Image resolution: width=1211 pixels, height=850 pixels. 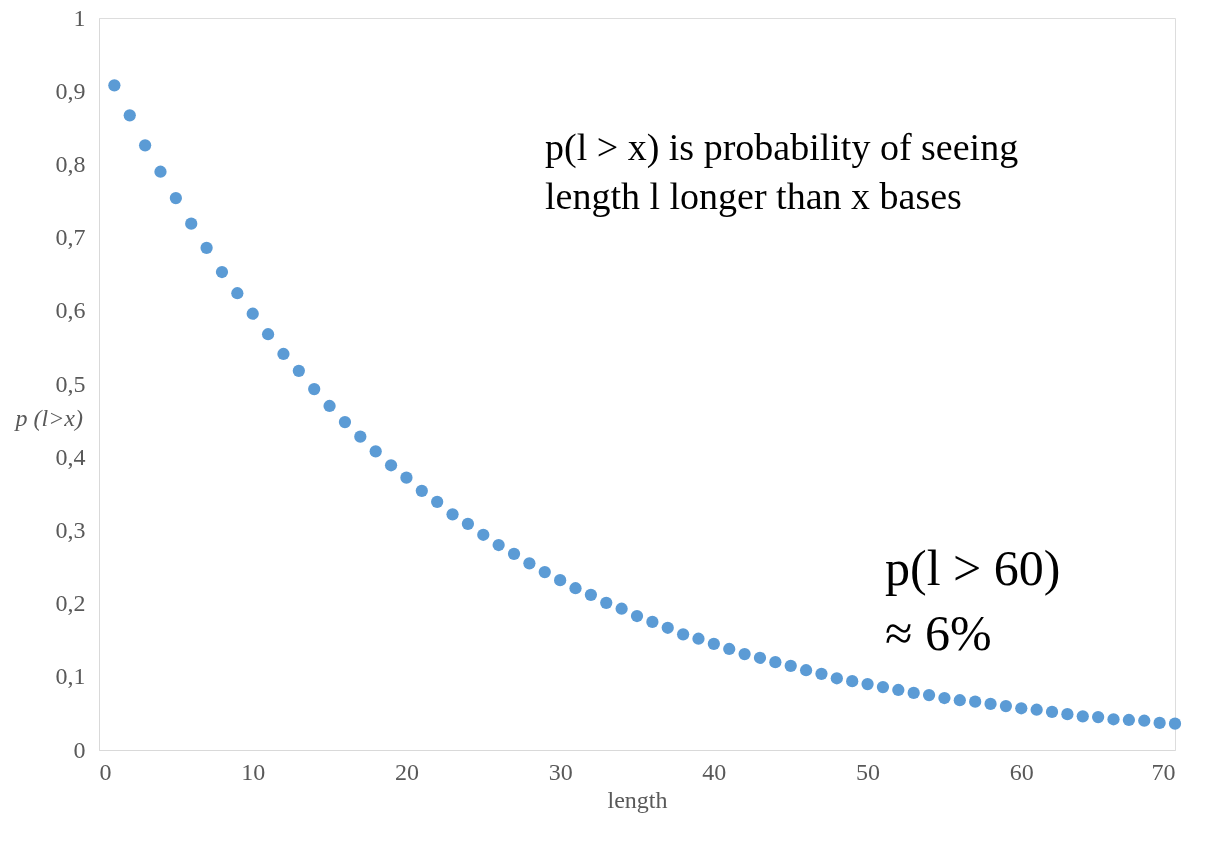 What do you see at coordinates (253, 771) in the screenshot?
I see `x-tick-label: 10` at bounding box center [253, 771].